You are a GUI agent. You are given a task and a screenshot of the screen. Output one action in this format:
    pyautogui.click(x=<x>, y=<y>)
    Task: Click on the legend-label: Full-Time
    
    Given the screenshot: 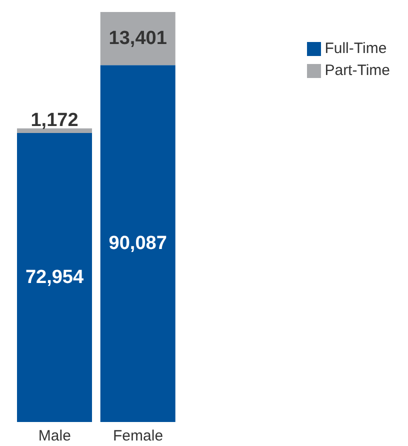 What is the action you would take?
    pyautogui.click(x=355, y=48)
    